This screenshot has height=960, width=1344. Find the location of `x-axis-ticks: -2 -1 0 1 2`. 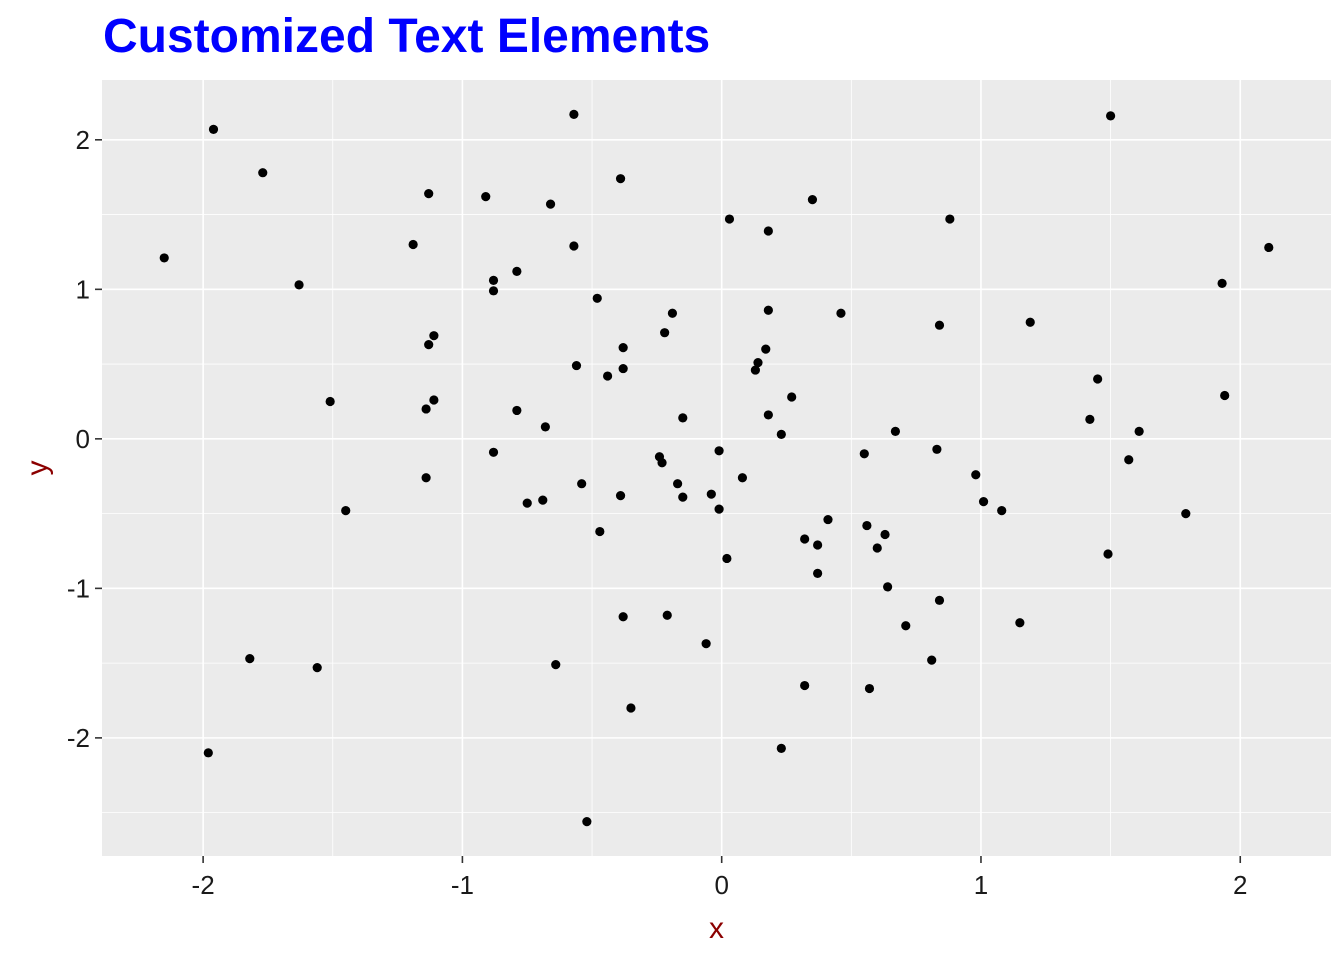

x-axis-ticks: -2 -1 0 1 2 is located at coordinates (719, 878).